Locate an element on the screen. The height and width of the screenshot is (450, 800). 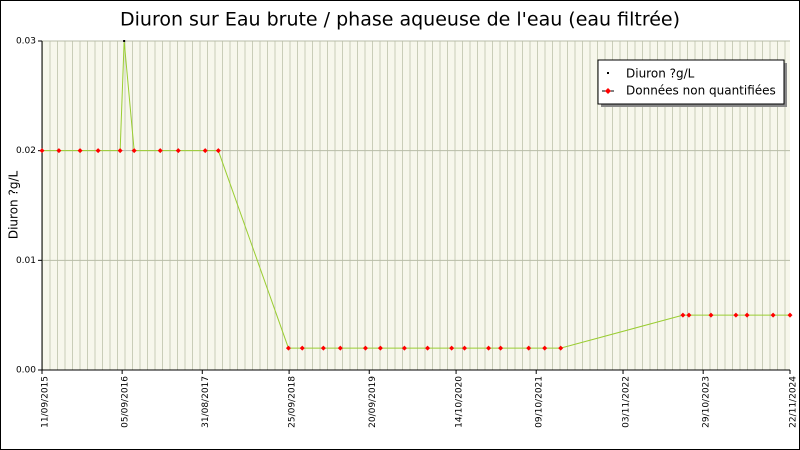
y-axis-label: Diuron ?g/L is located at coordinates (14, 205).